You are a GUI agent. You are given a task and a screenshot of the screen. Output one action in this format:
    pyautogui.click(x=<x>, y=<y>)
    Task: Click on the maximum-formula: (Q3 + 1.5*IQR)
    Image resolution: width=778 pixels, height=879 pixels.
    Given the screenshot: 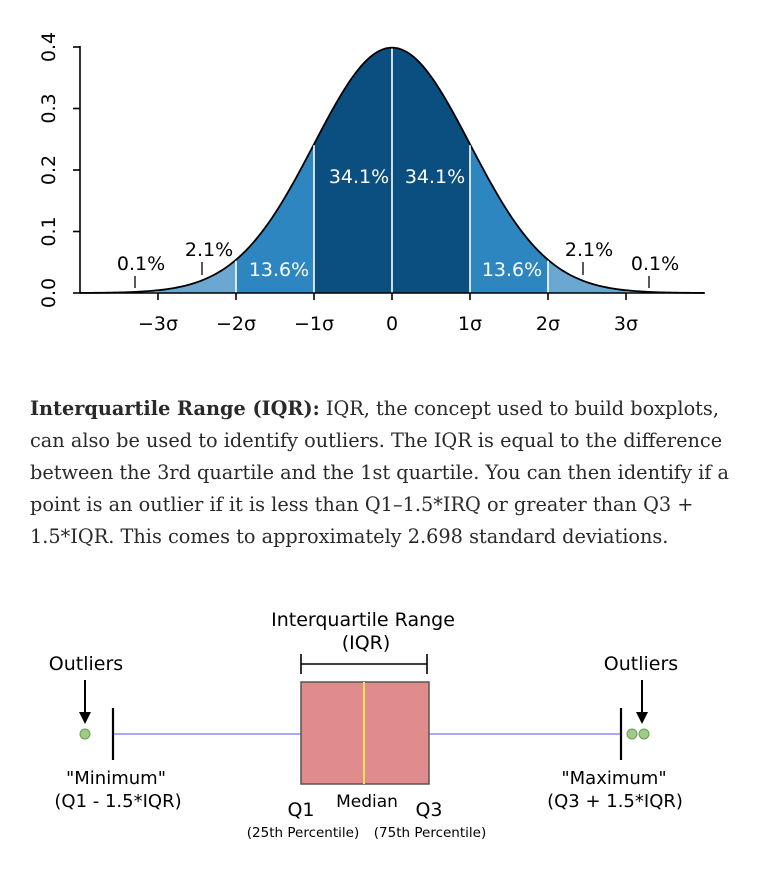 What is the action you would take?
    pyautogui.click(x=615, y=801)
    